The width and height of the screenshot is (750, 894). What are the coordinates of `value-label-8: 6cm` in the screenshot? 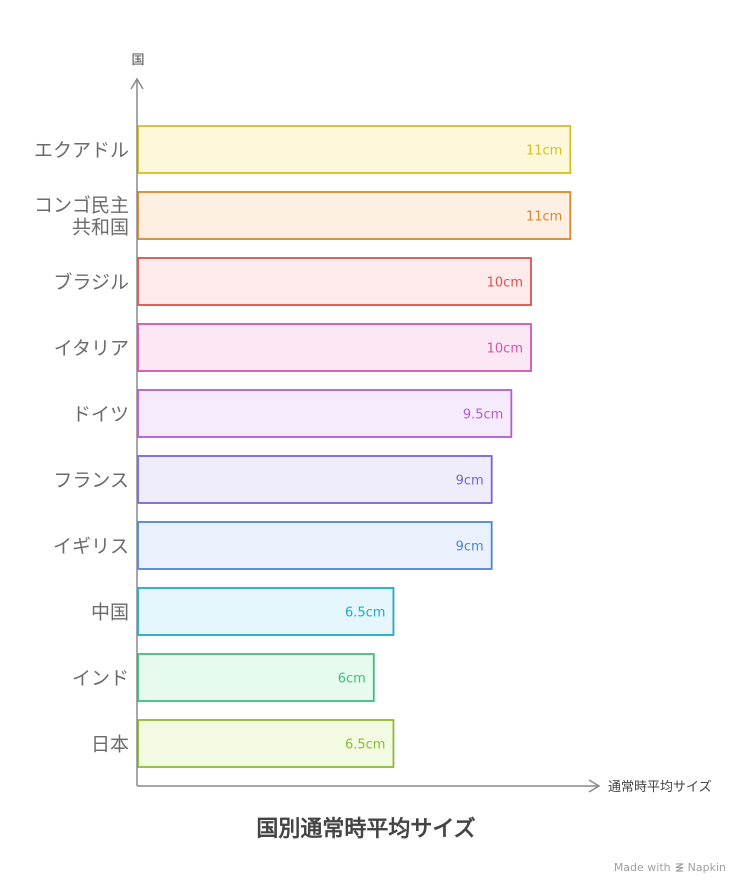 It's located at (352, 679).